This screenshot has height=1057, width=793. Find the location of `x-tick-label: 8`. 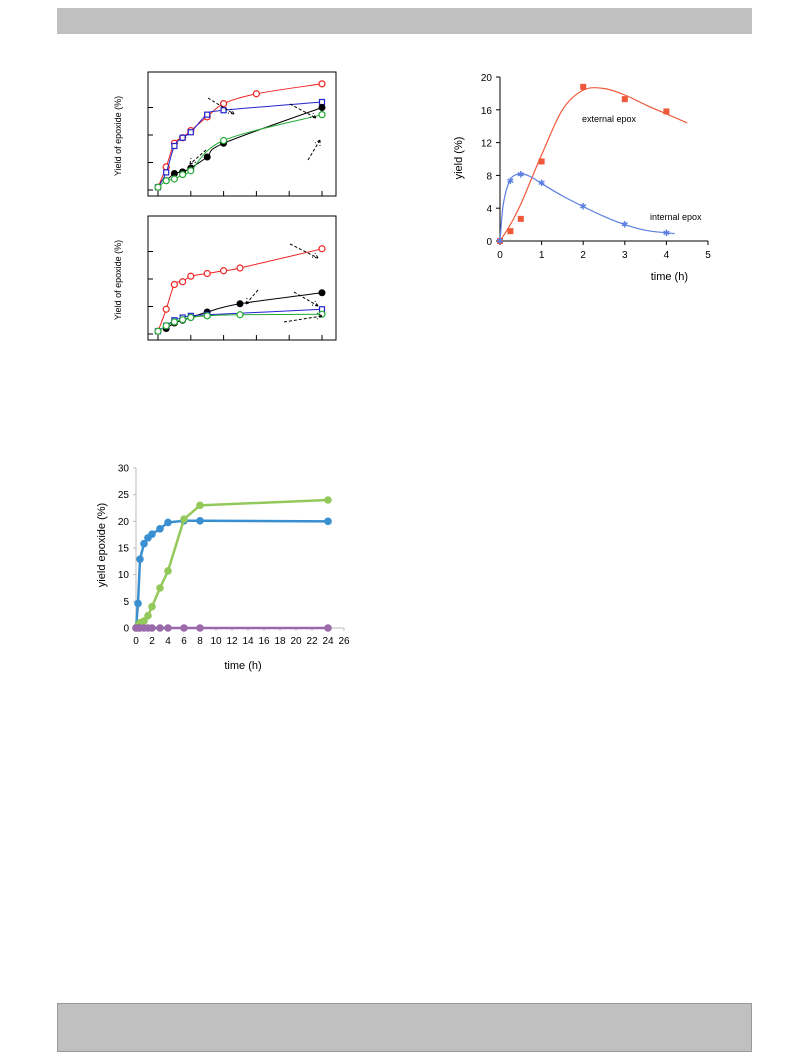

x-tick-label: 8 is located at coordinates (200, 641).